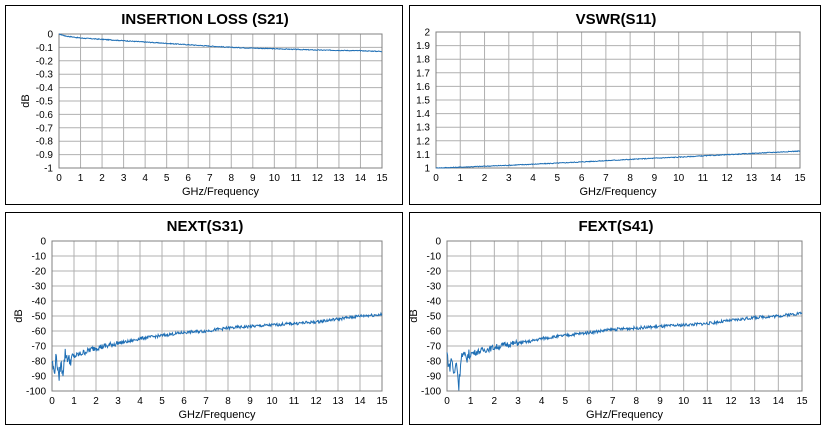 This screenshot has height=430, width=826. What do you see at coordinates (45, 75) in the screenshot?
I see `y-tick-label: -0.3` at bounding box center [45, 75].